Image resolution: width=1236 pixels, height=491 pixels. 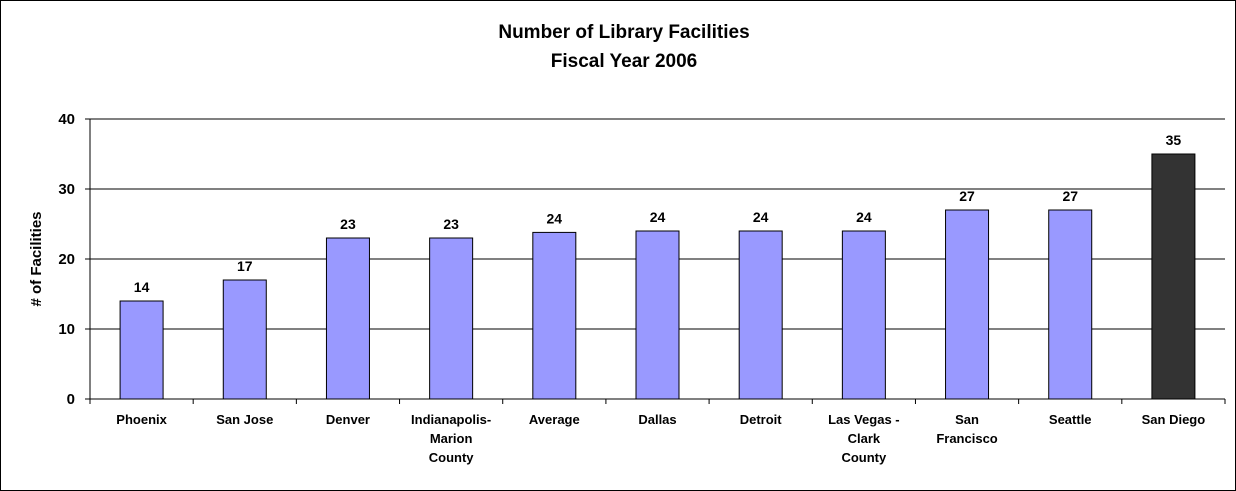 I want to click on x-tick-label: San Diego, so click(x=1174, y=419).